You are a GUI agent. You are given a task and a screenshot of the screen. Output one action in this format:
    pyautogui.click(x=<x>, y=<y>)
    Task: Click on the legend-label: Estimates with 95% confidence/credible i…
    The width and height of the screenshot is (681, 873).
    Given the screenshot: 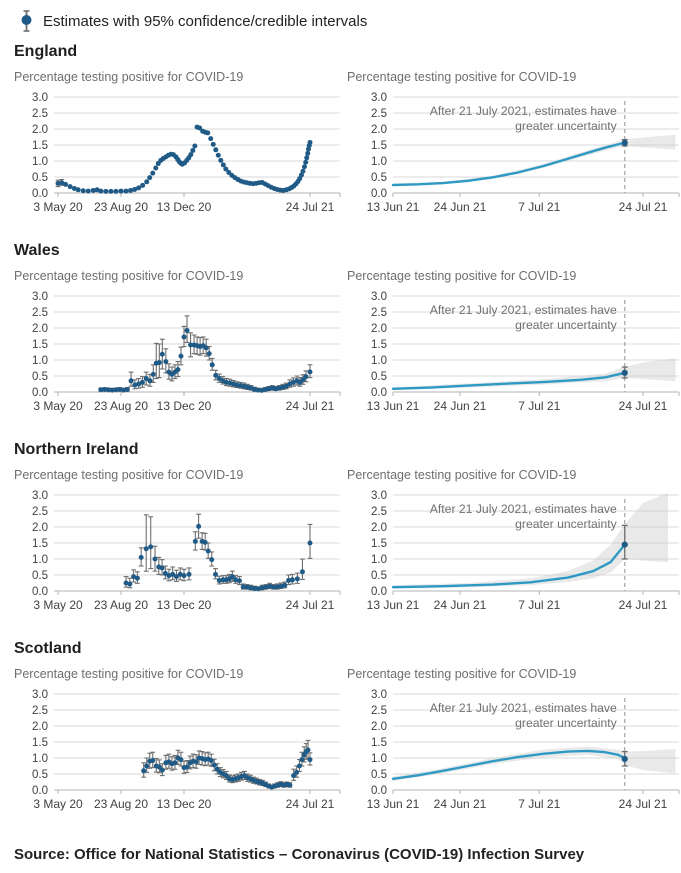 What is the action you would take?
    pyautogui.click(x=205, y=21)
    